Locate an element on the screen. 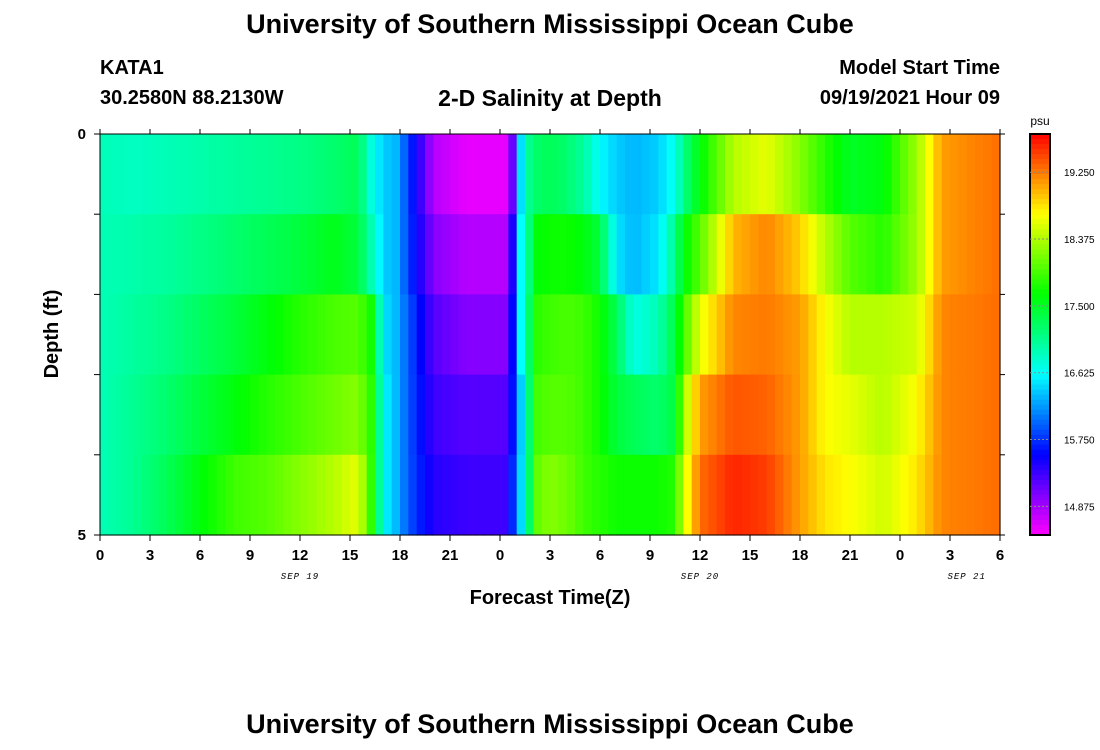 This screenshot has width=1100, height=750. model-start-label: Model Start Time is located at coordinates (919, 68).